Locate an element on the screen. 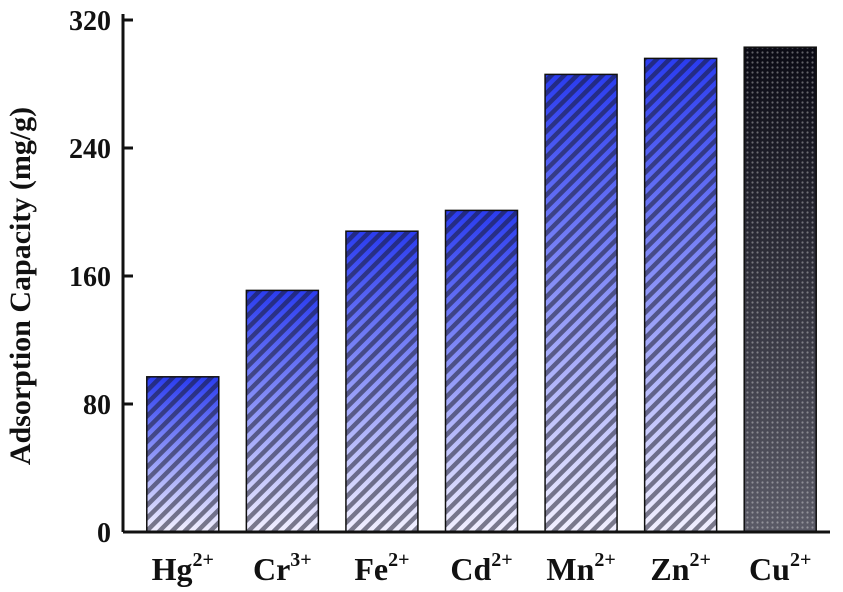 This screenshot has width=843, height=592. bar-mn is located at coordinates (581, 303).